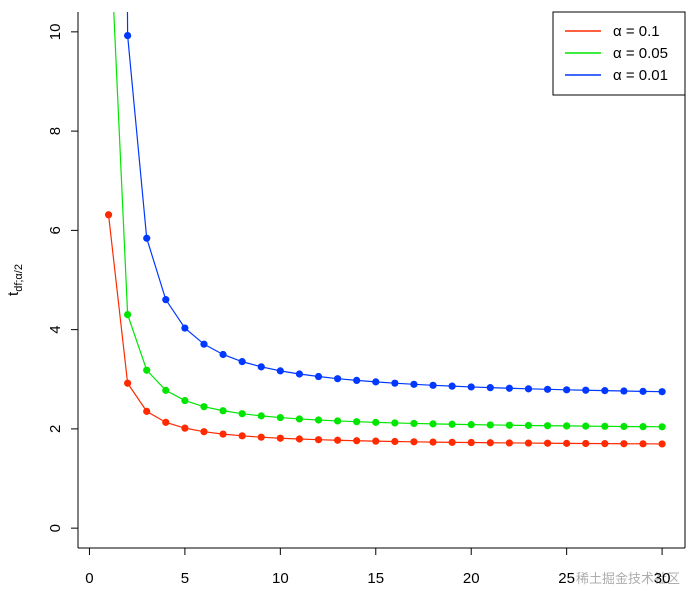  Describe the element at coordinates (55, 230) in the screenshot. I see `y-tick-label: 6` at that location.